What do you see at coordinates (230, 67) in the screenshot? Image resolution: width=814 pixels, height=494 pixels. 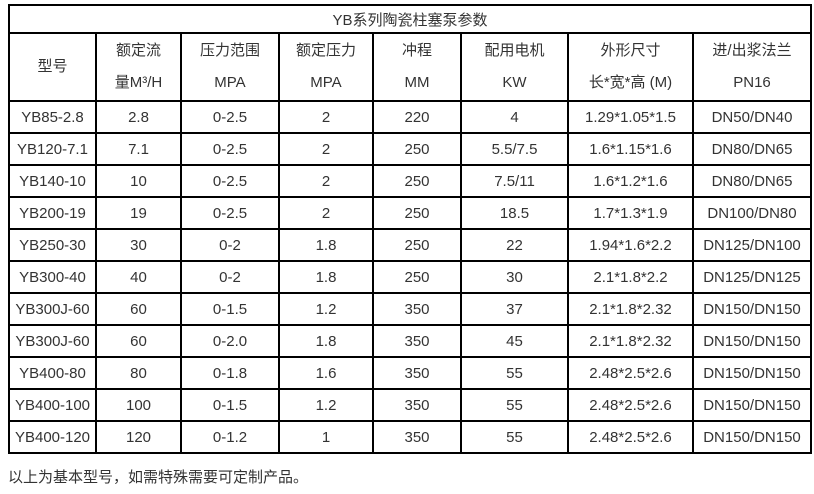 I see `column-header-pressure-range: 压力范围 MPA` at bounding box center [230, 67].